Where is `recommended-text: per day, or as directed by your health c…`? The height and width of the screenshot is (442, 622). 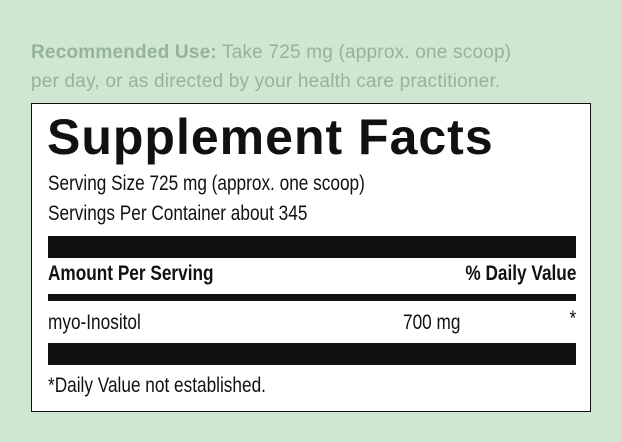 recommended-text: per day, or as directed by your health c… is located at coordinates (266, 81).